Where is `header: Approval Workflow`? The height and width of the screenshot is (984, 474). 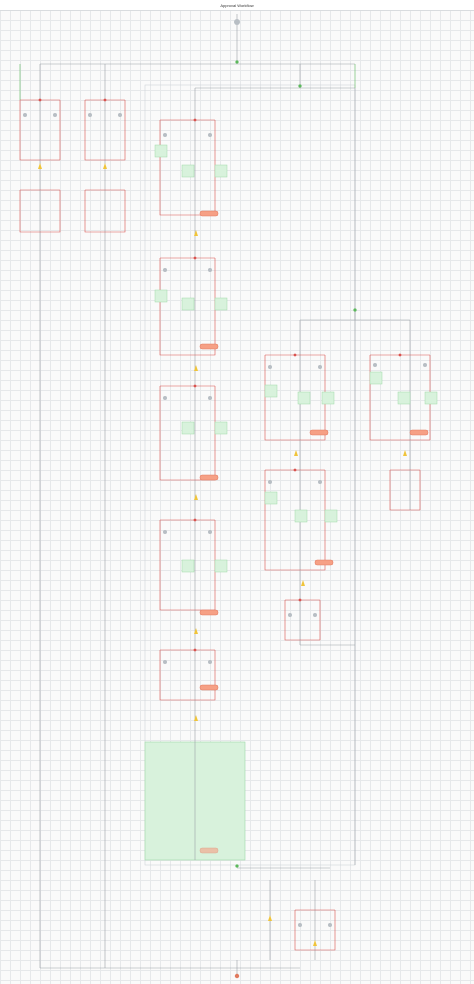 header: Approval Workflow is located at coordinates (237, 5).